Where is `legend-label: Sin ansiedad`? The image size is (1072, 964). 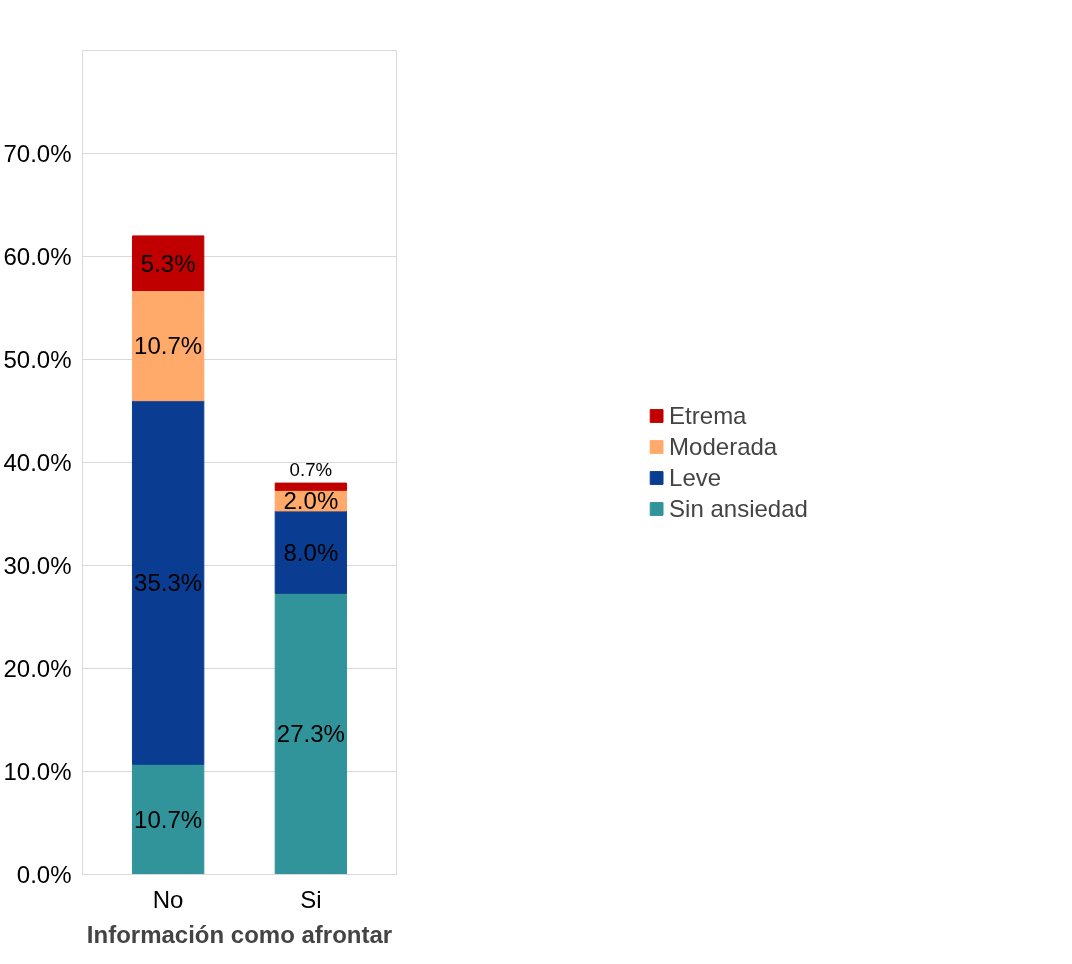
legend-label: Sin ansiedad is located at coordinates (738, 508).